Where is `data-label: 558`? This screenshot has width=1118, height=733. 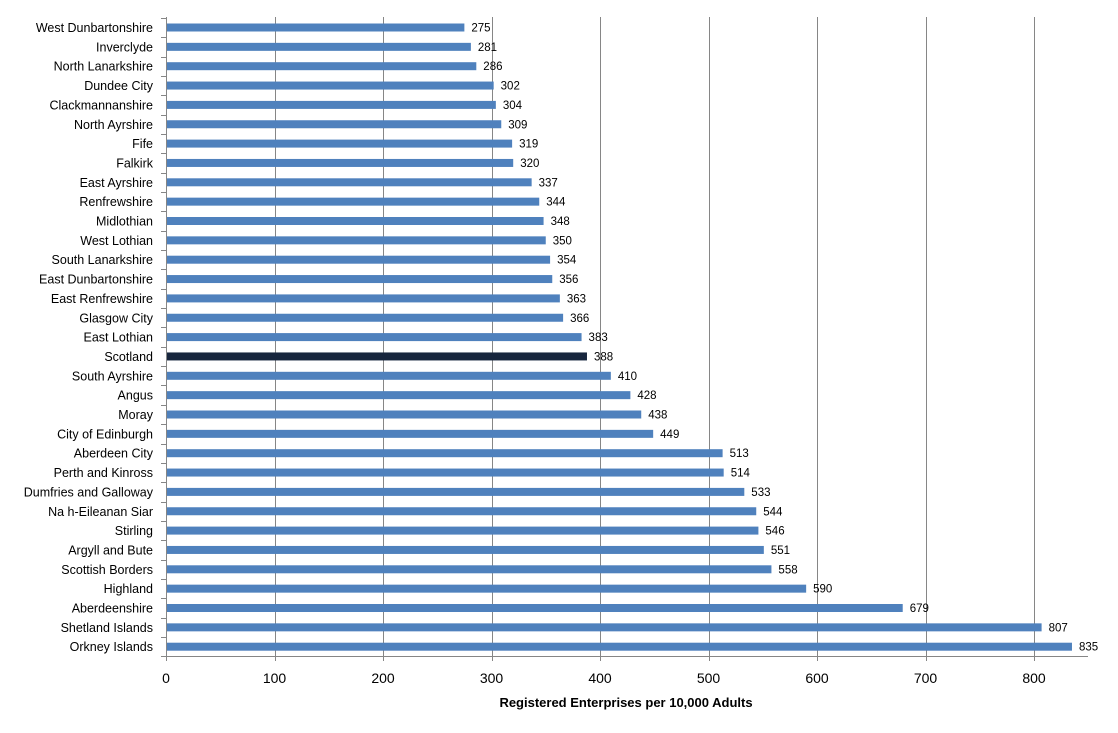 data-label: 558 is located at coordinates (787, 570).